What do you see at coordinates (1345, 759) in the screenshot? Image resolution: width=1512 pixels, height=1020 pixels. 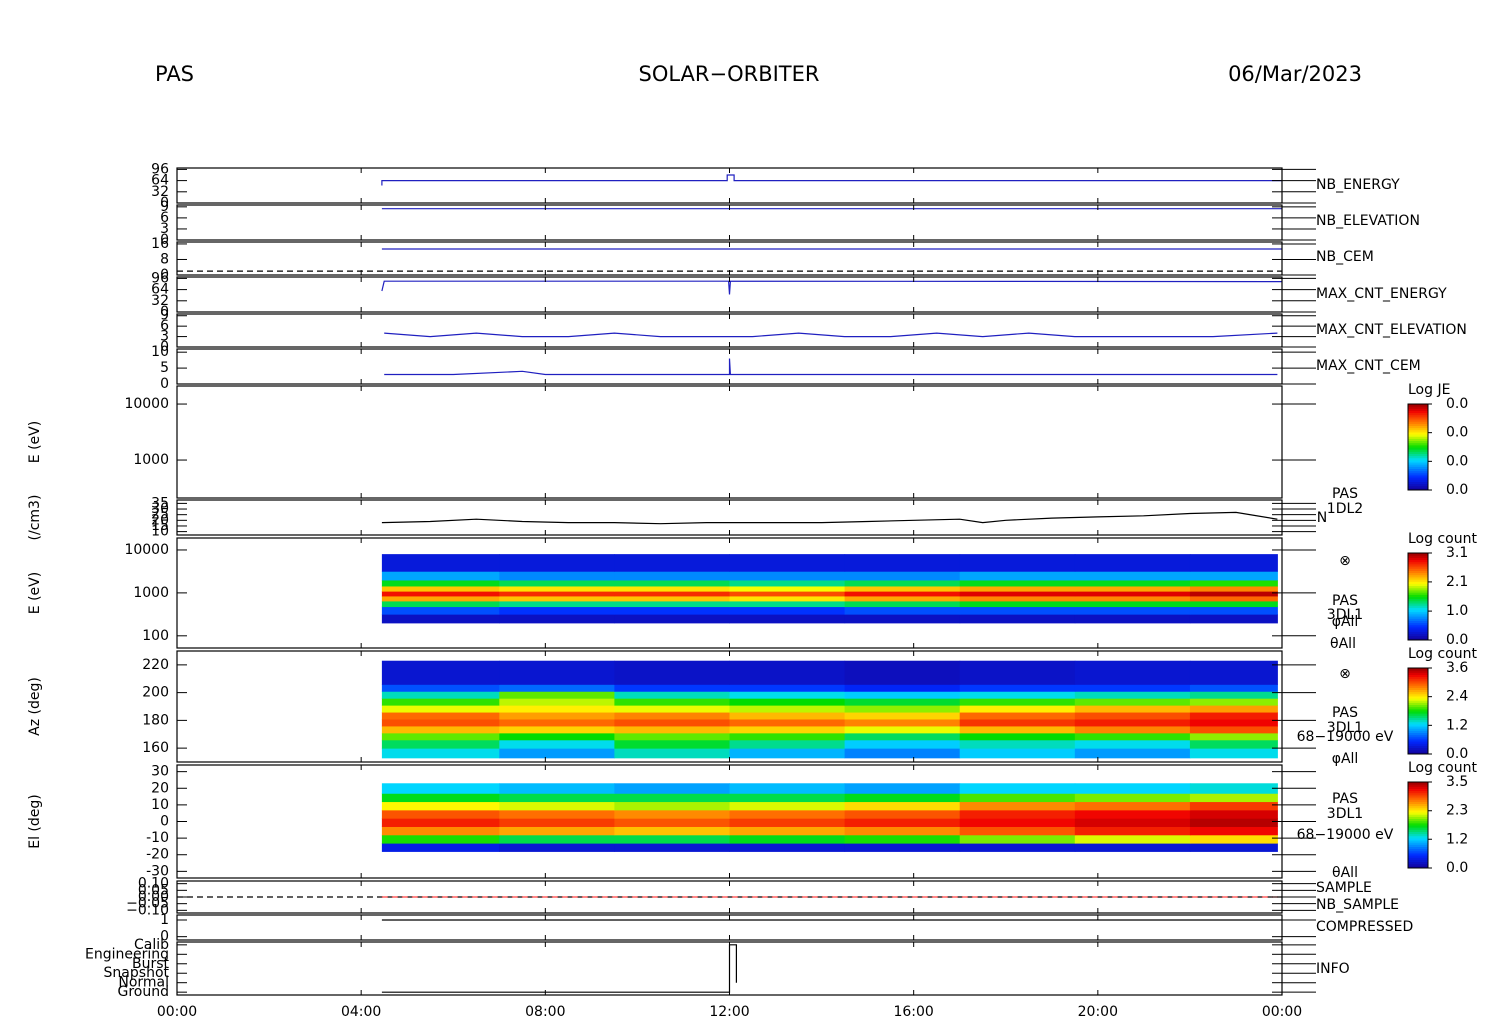 I see `side-label: φAll` at bounding box center [1345, 759].